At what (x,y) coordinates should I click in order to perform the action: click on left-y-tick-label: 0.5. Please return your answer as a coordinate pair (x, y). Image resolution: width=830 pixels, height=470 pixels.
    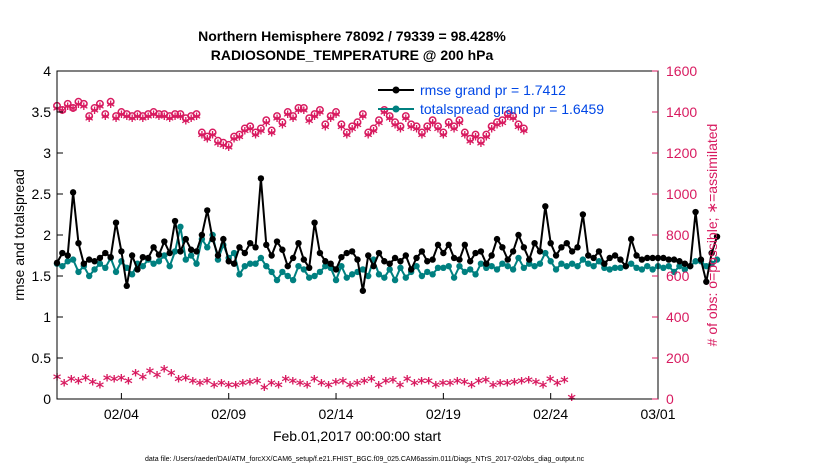
    Looking at the image, I should click on (42, 358).